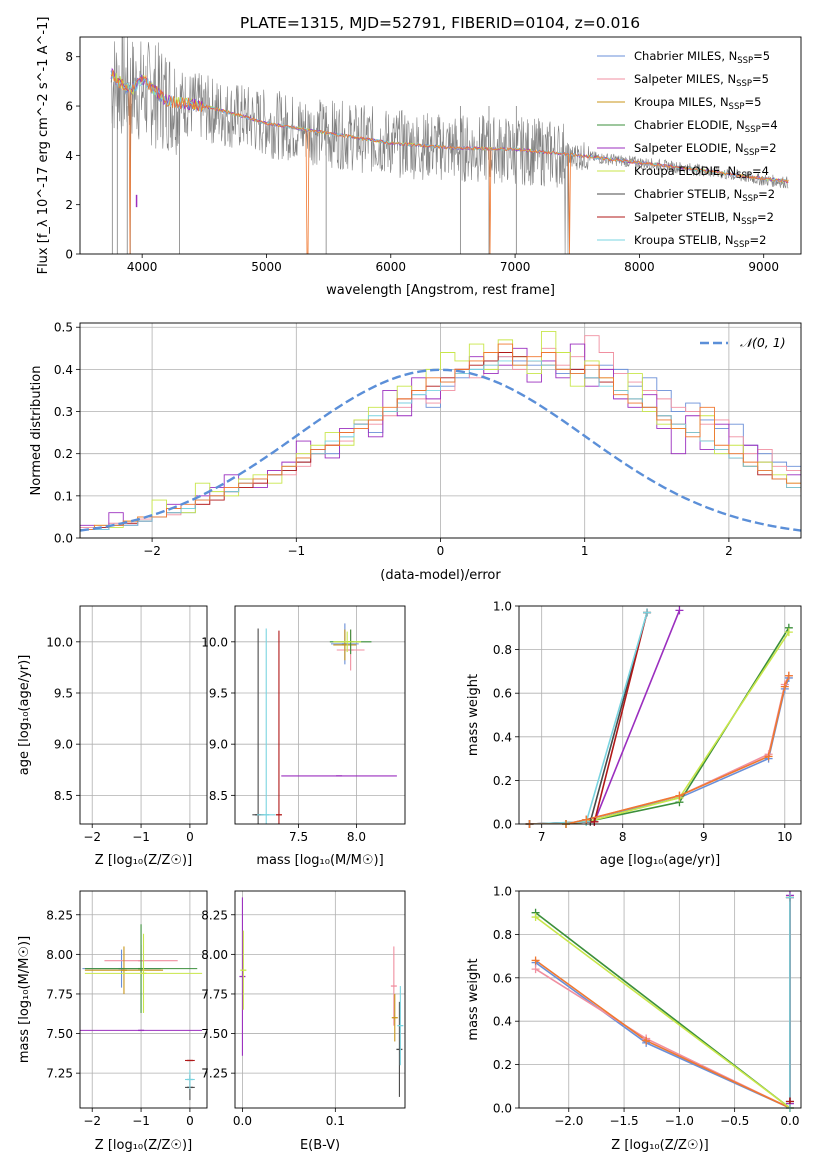 This screenshot has width=819, height=1170. What do you see at coordinates (585, 551) in the screenshot?
I see `x-tick-label: 1` at bounding box center [585, 551].